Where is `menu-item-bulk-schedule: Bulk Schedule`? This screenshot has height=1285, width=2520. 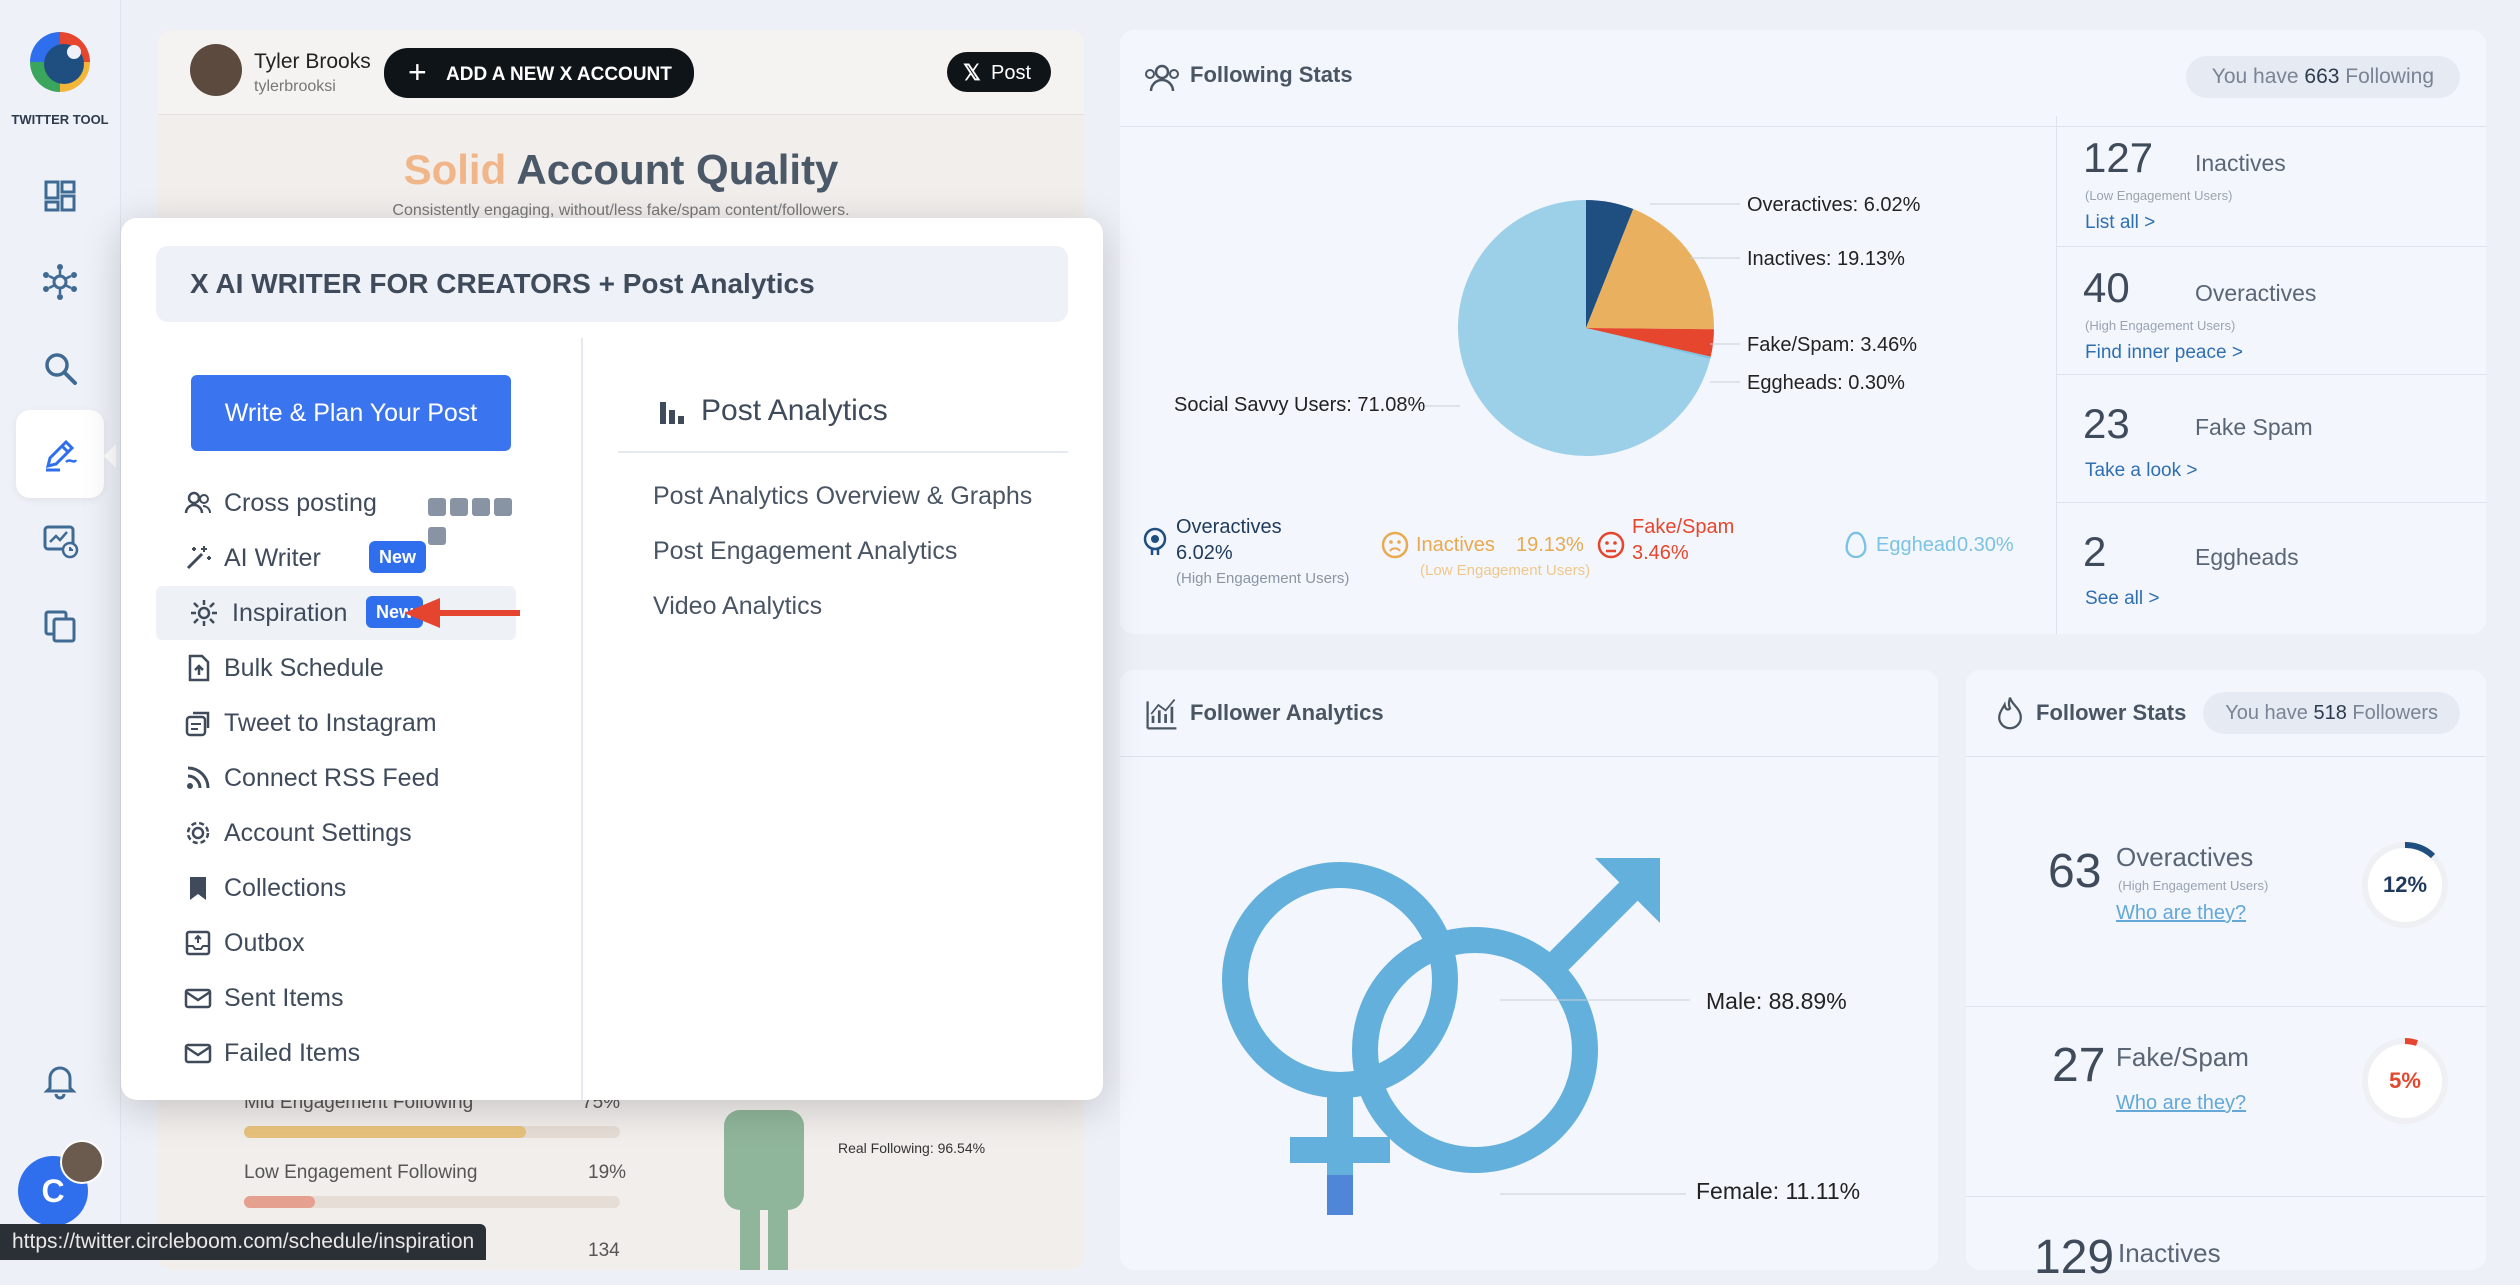
menu-item-bulk-schedule: Bulk Schedule is located at coordinates (336, 668).